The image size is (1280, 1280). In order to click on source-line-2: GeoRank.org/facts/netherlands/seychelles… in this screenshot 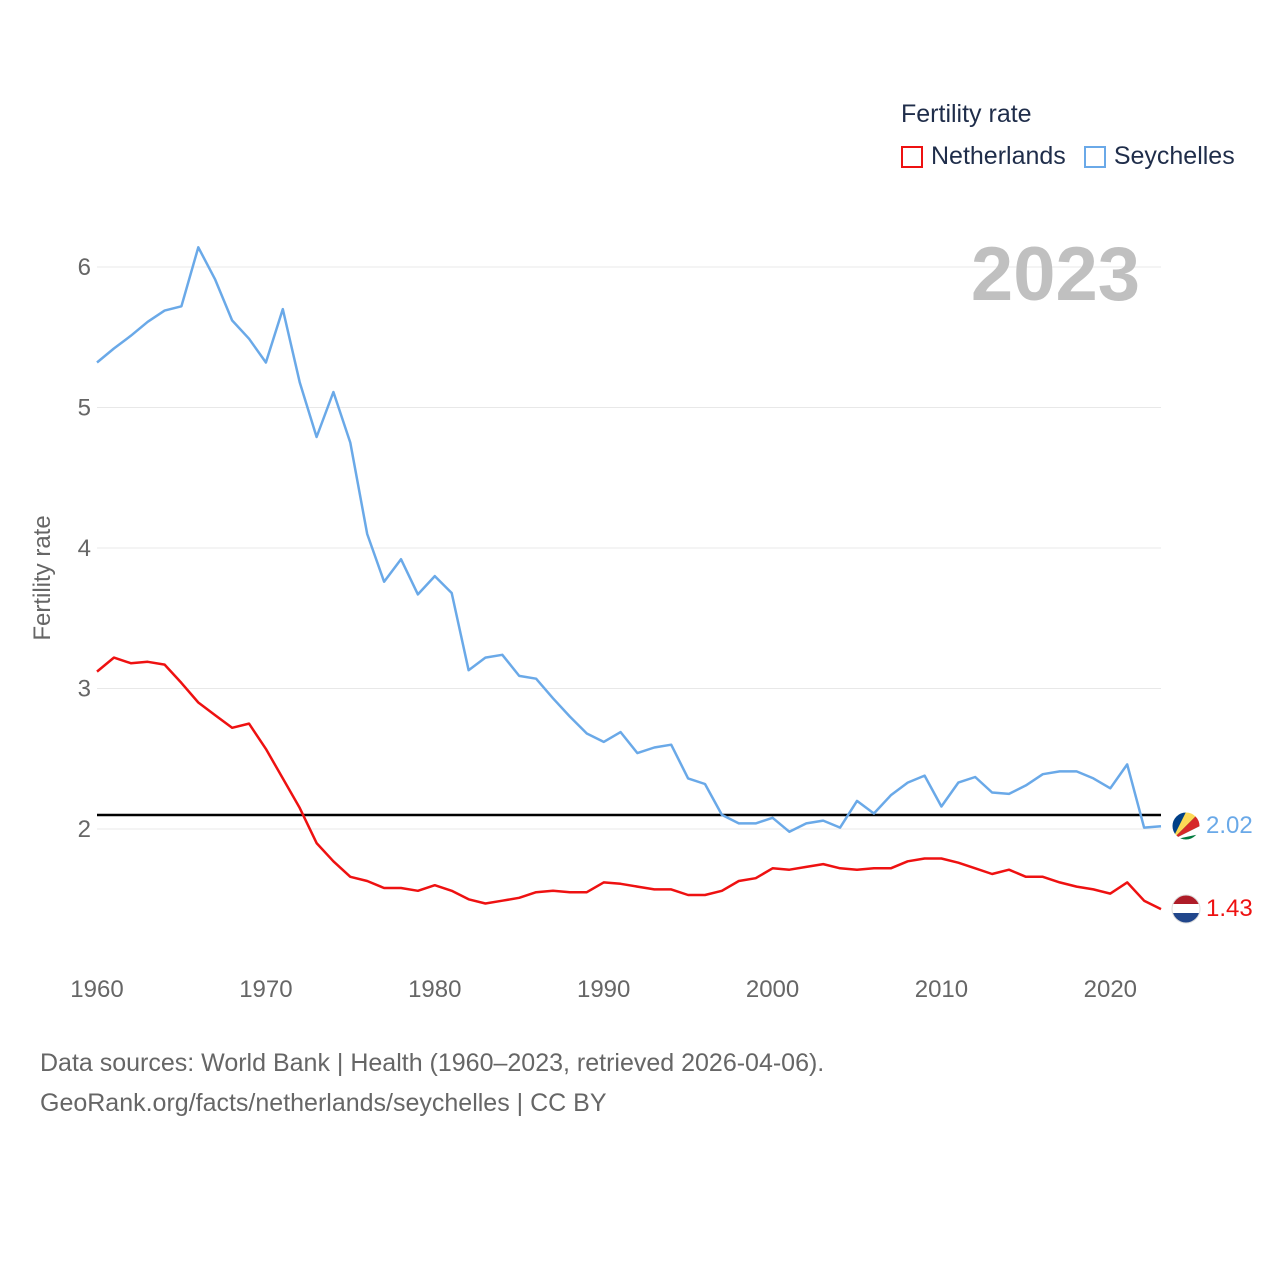, I will do `click(323, 1103)`.